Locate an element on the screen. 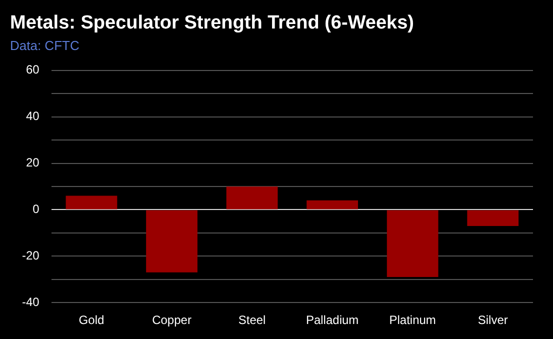  y-tick-label: 20 is located at coordinates (33, 163).